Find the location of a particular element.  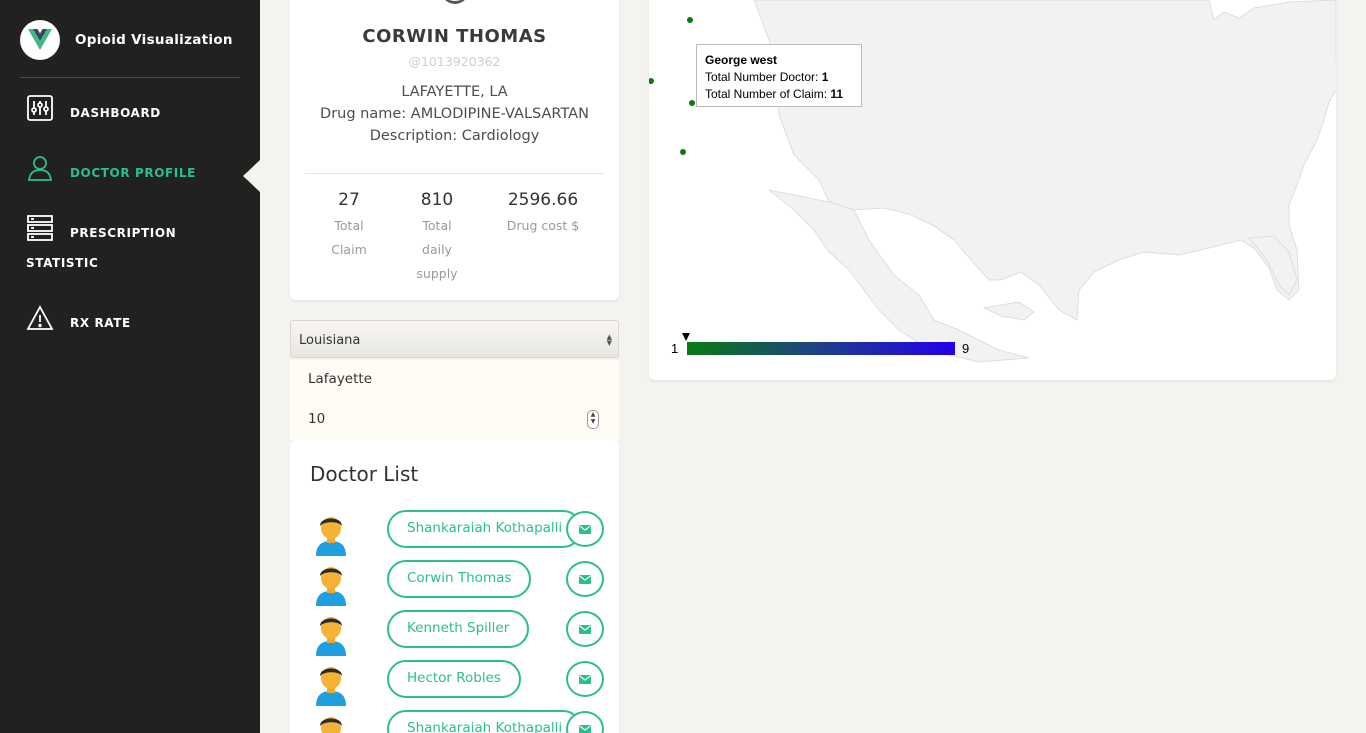

tooltip-city: George west is located at coordinates (741, 60).